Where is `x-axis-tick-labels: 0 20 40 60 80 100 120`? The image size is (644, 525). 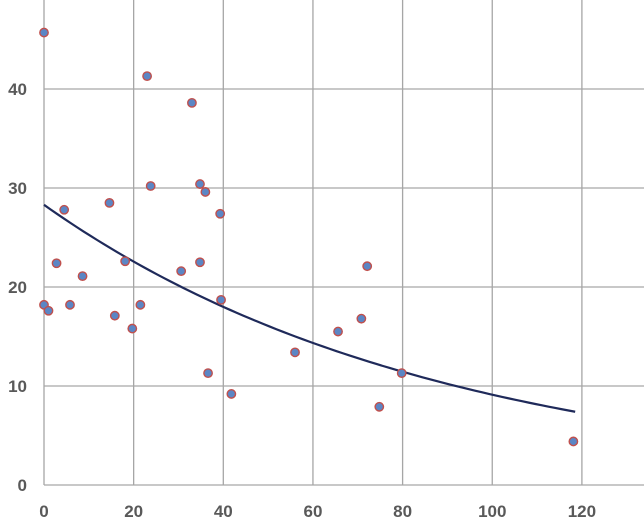 x-axis-tick-labels: 0 20 40 60 80 100 120 is located at coordinates (317, 511).